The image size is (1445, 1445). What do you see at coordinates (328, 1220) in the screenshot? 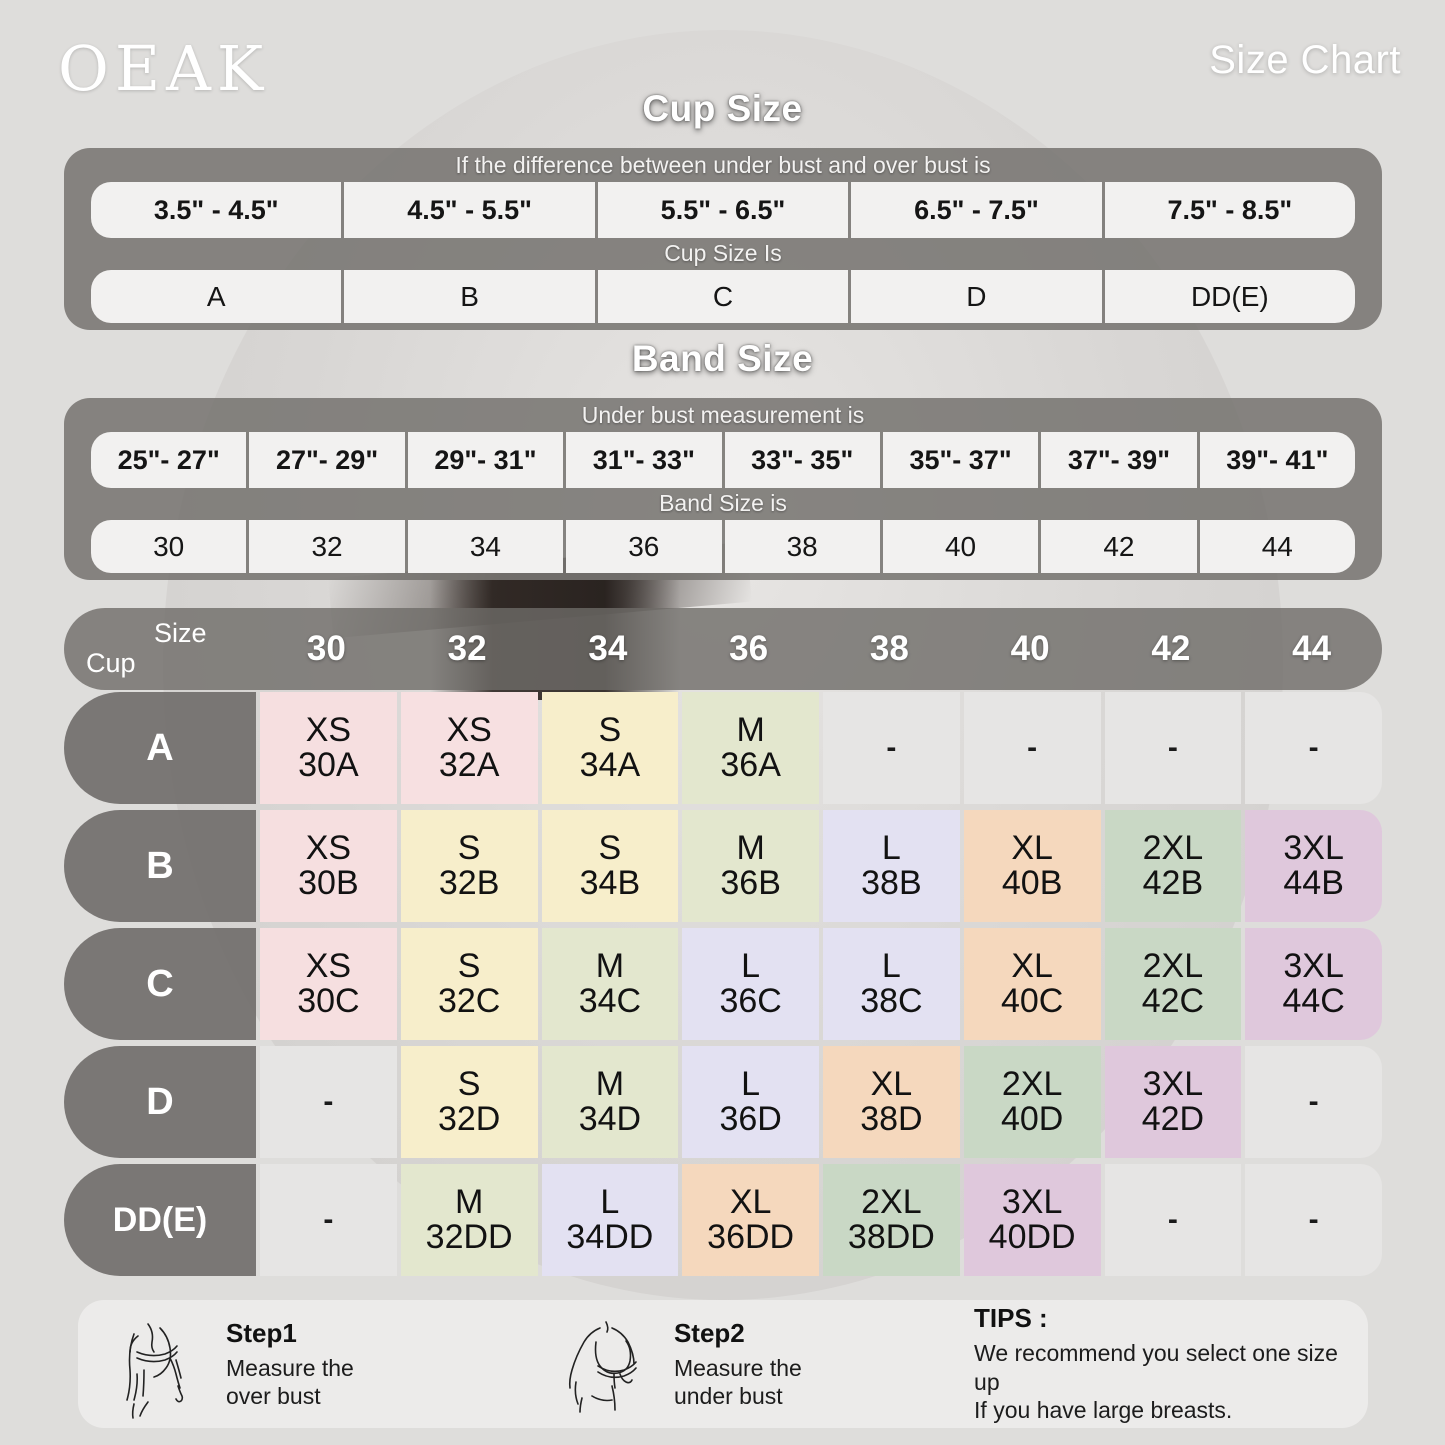
I see `matrix-cell-30DDE-empty: -` at bounding box center [328, 1220].